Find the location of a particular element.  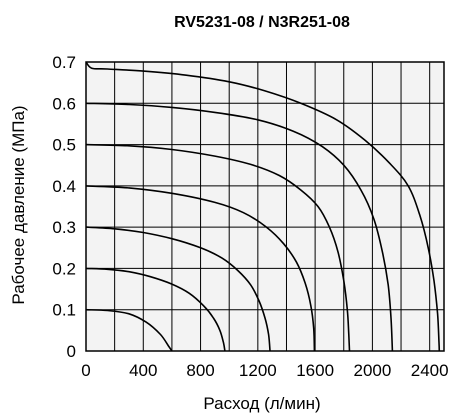

y-tick-labels: 0 0.1 0.2 0.3 0.4 0.5 0.6 0.7 is located at coordinates (64, 207).